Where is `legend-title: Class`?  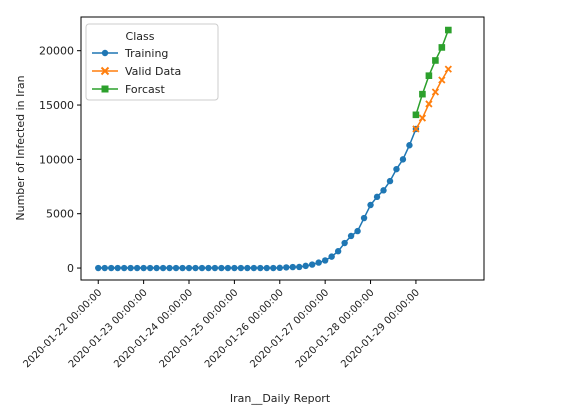
legend-title: Class is located at coordinates (140, 36).